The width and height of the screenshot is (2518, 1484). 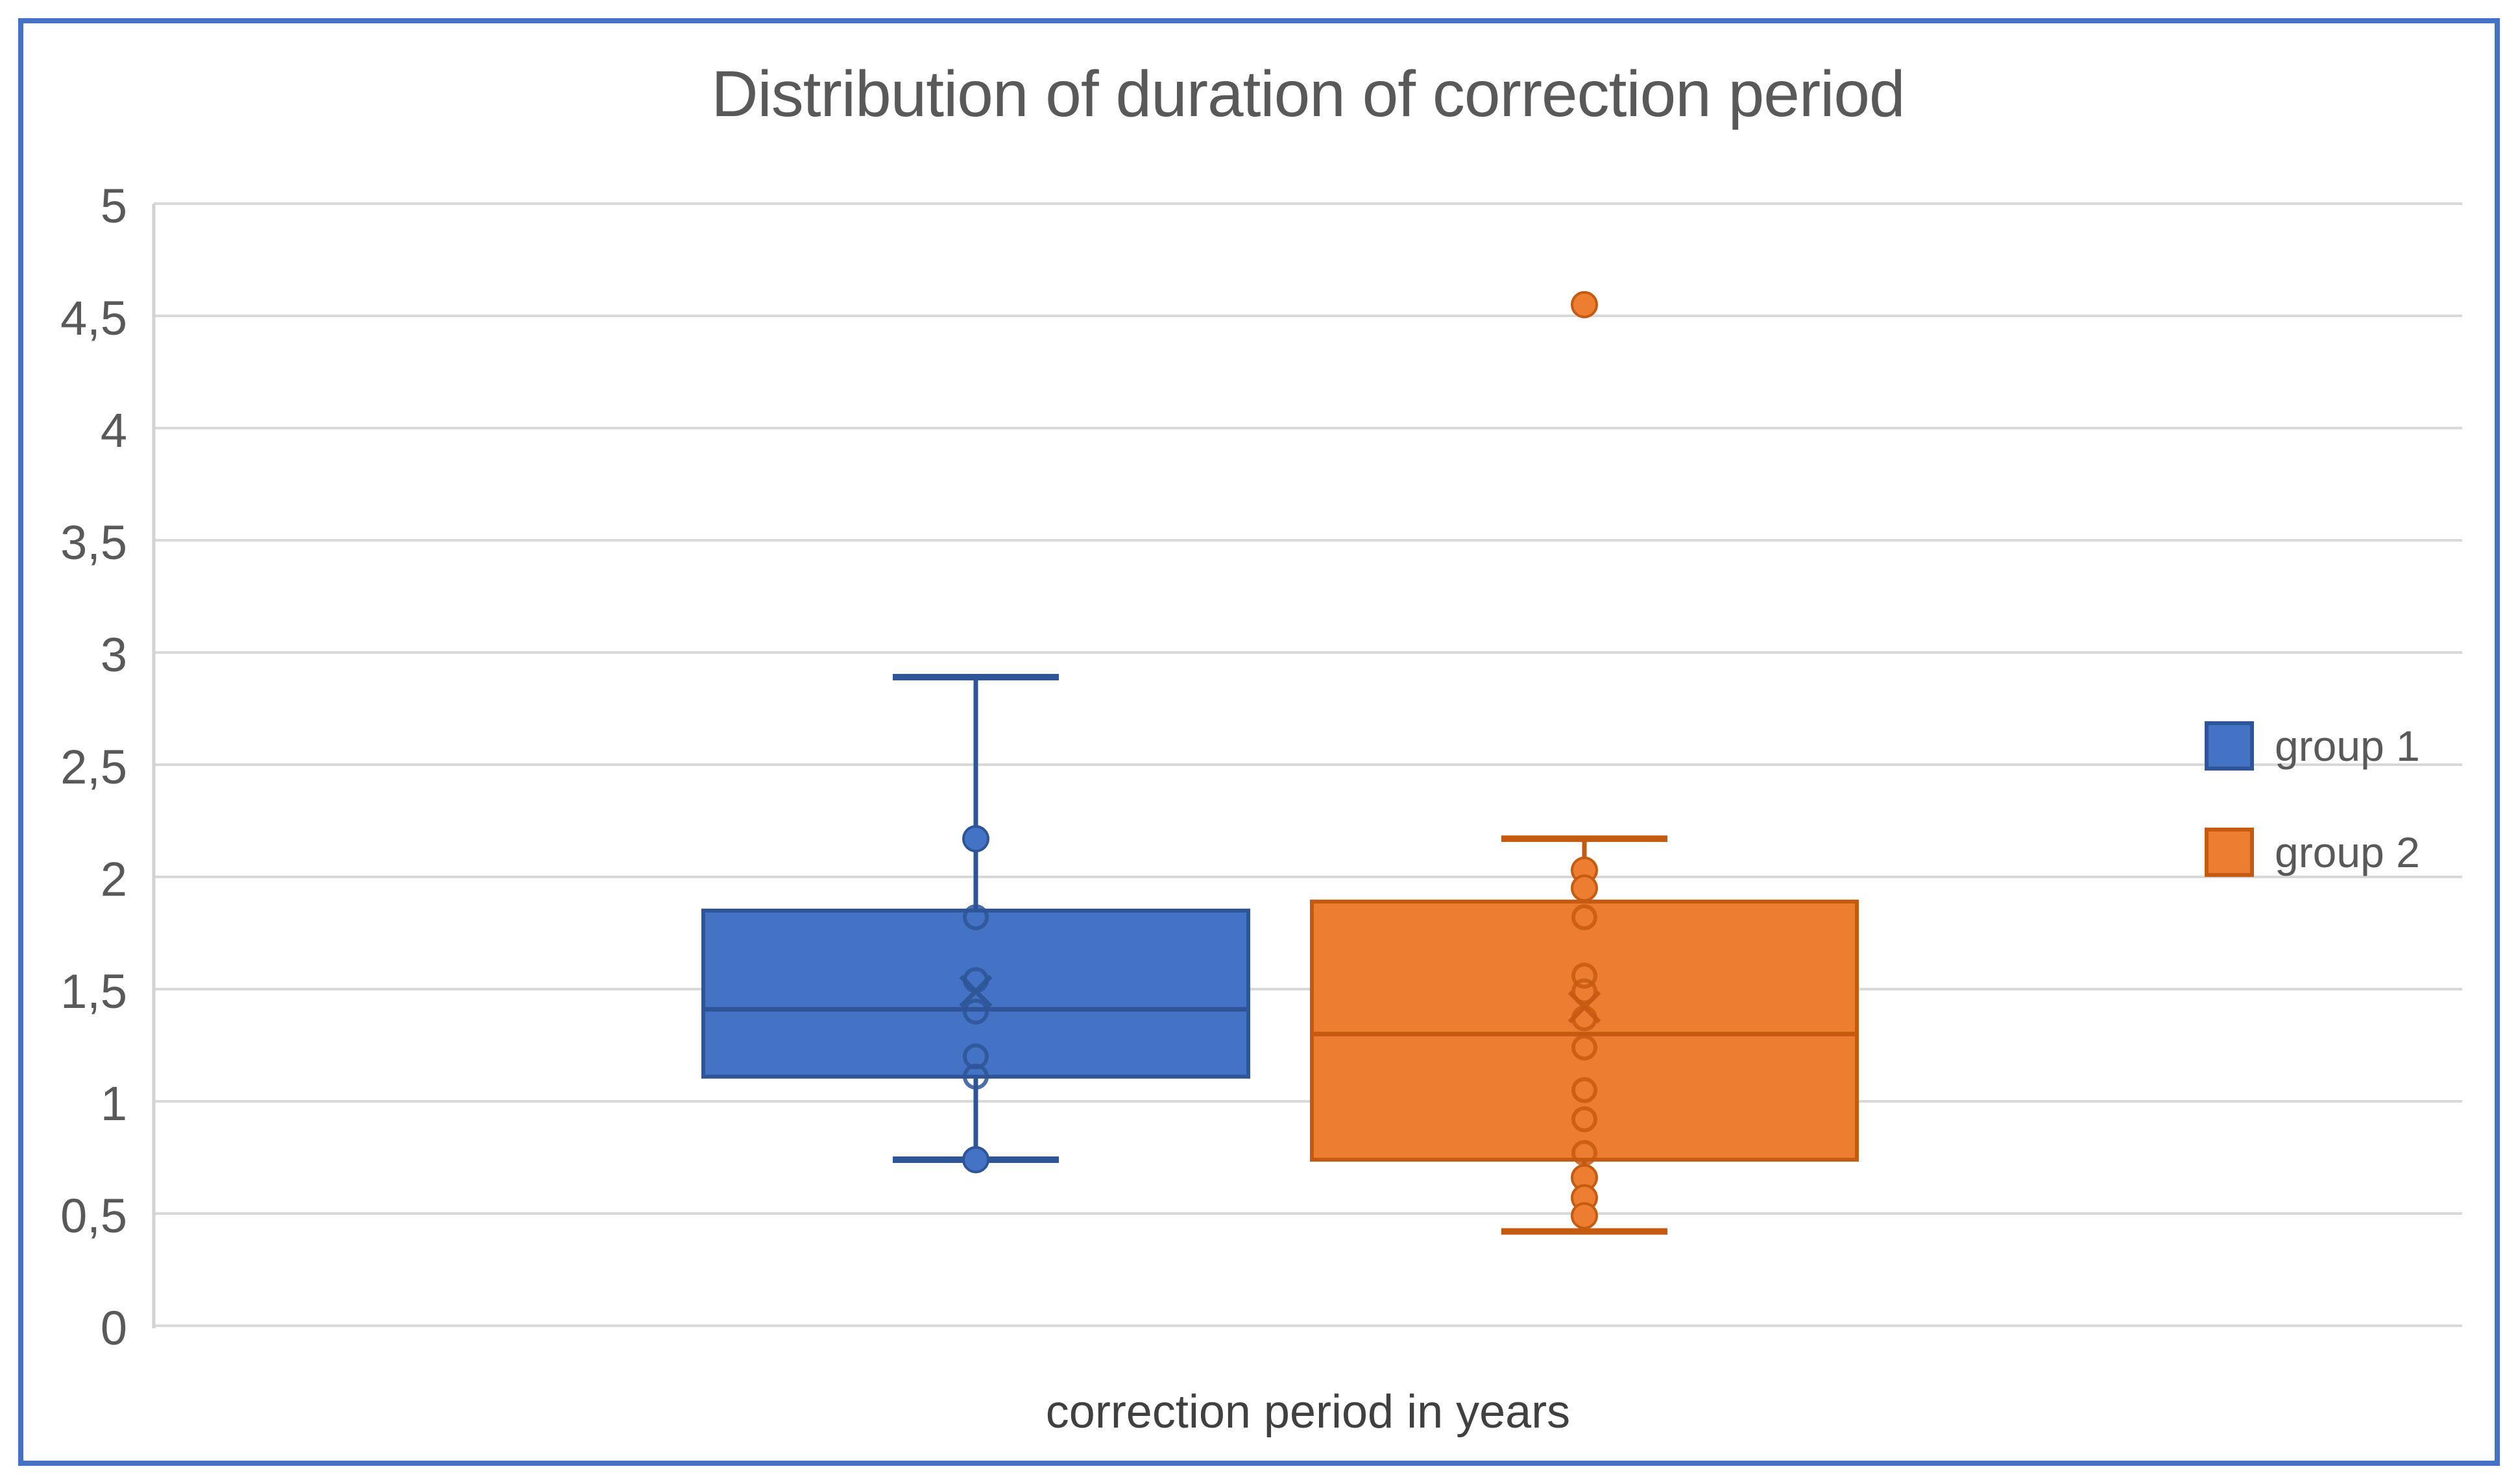 I want to click on y-tick-label: 5, so click(x=113, y=206).